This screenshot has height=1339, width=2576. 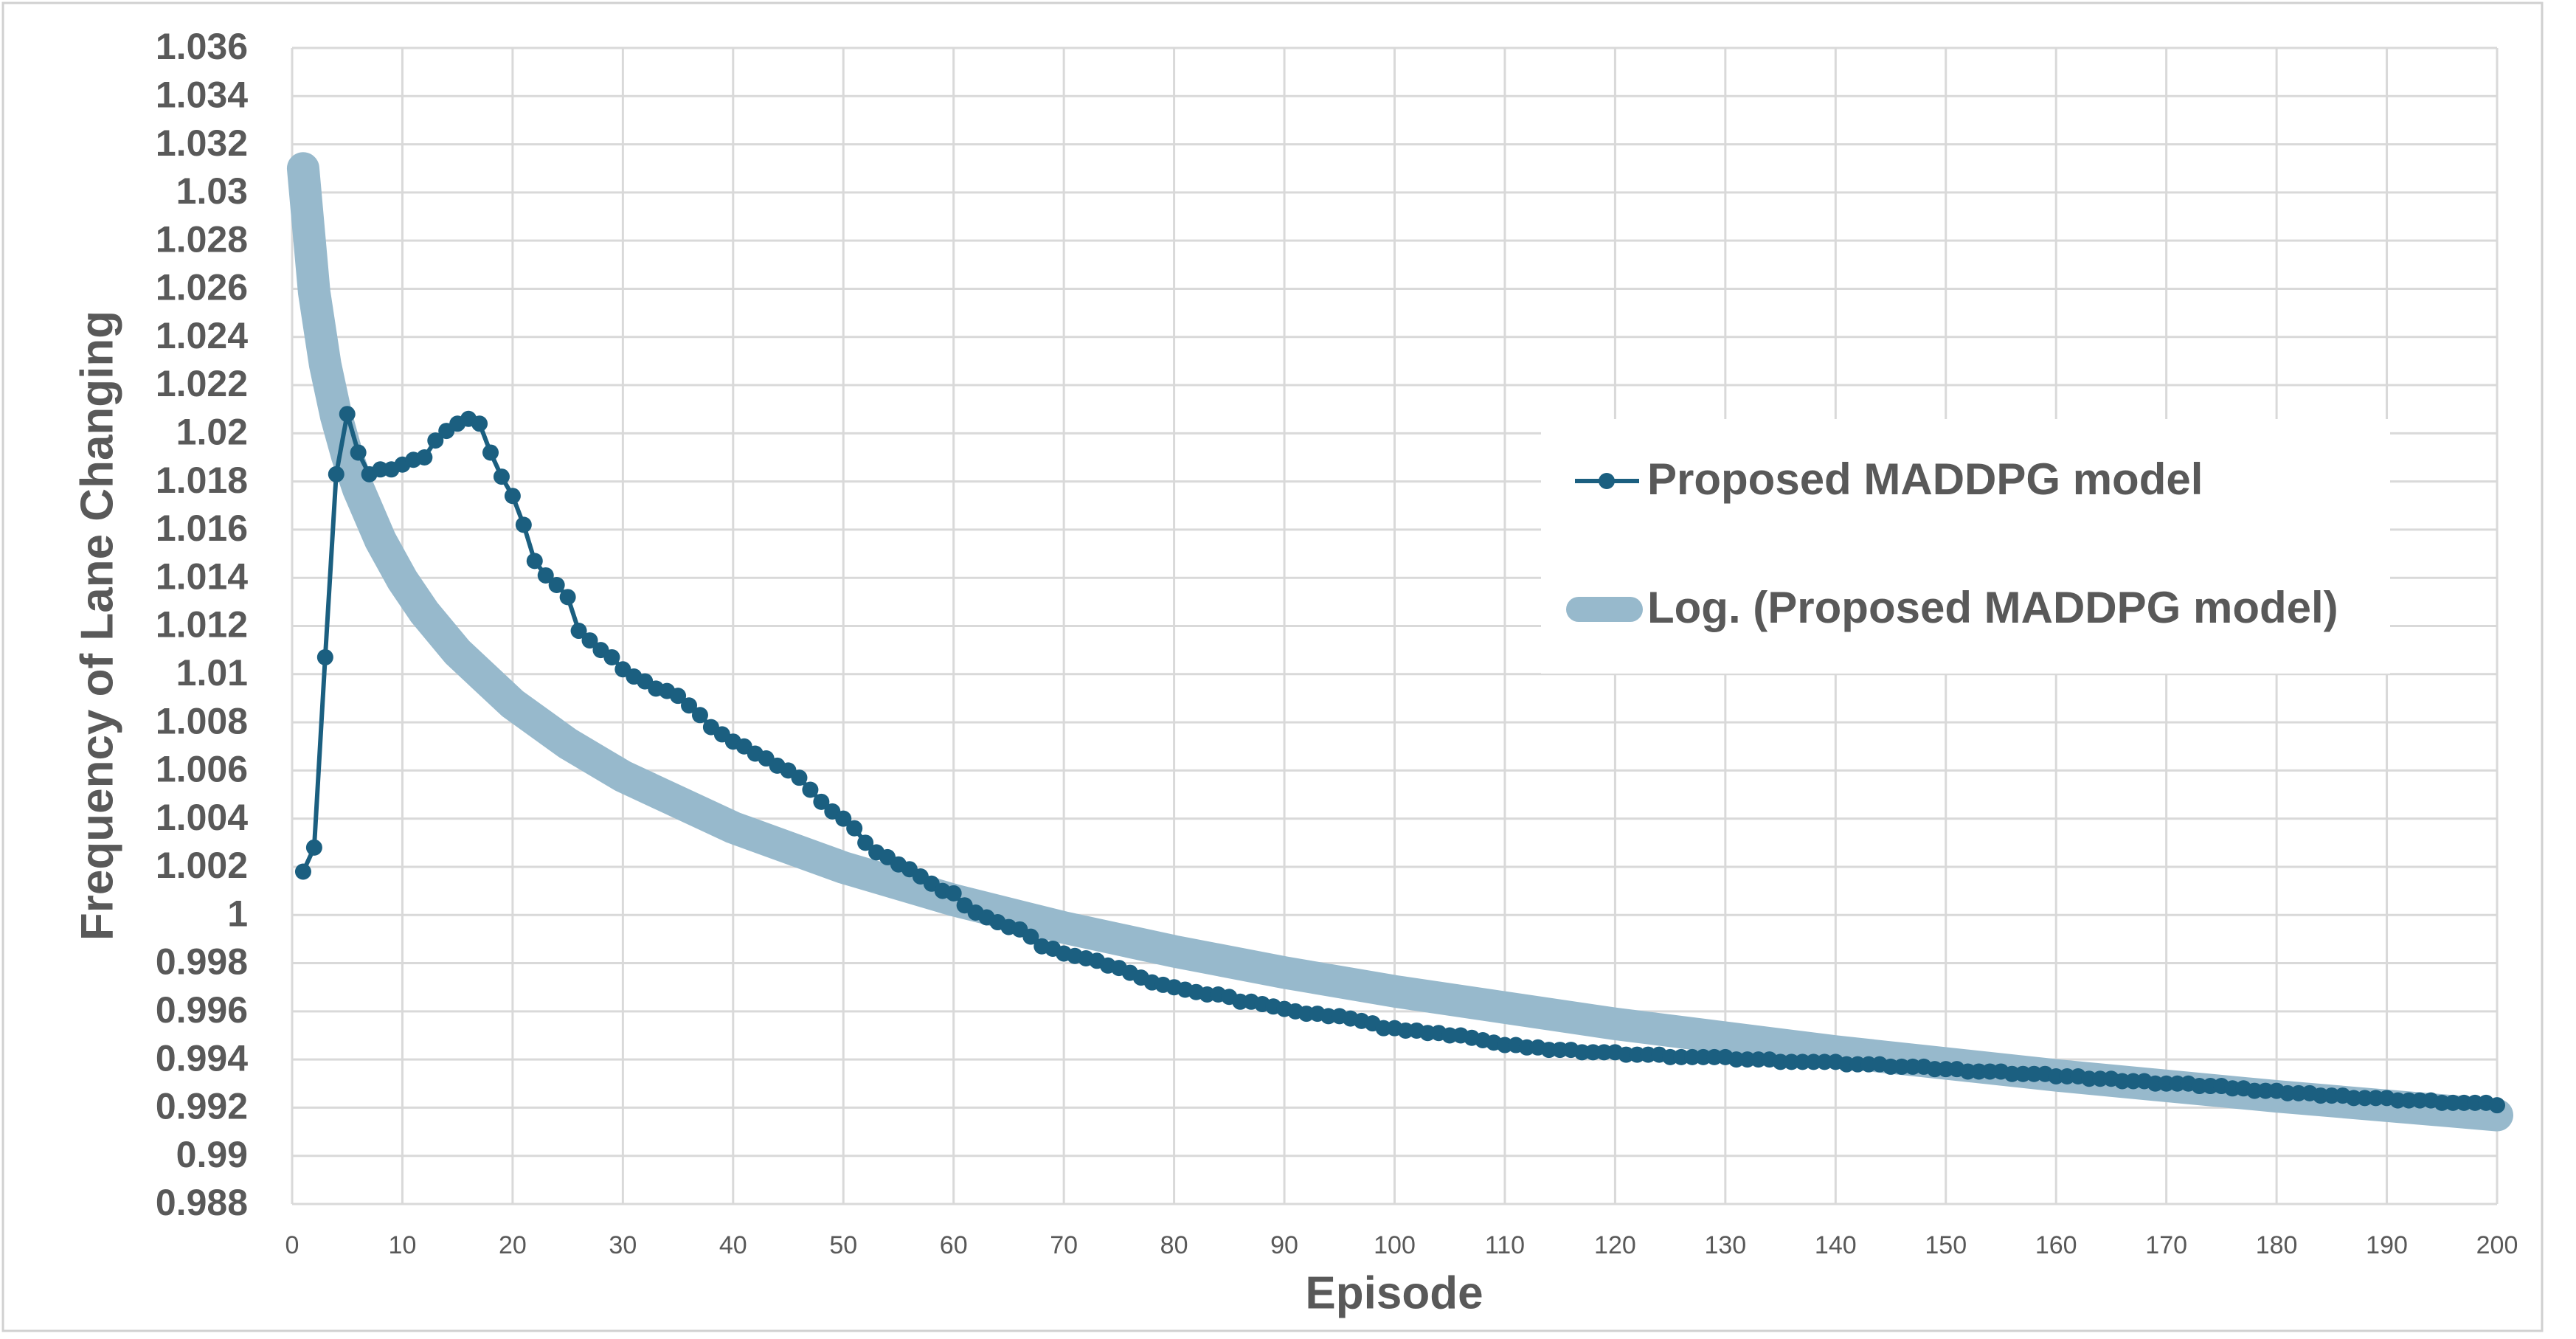 I want to click on y-tick-label: 1.03, so click(x=212, y=191).